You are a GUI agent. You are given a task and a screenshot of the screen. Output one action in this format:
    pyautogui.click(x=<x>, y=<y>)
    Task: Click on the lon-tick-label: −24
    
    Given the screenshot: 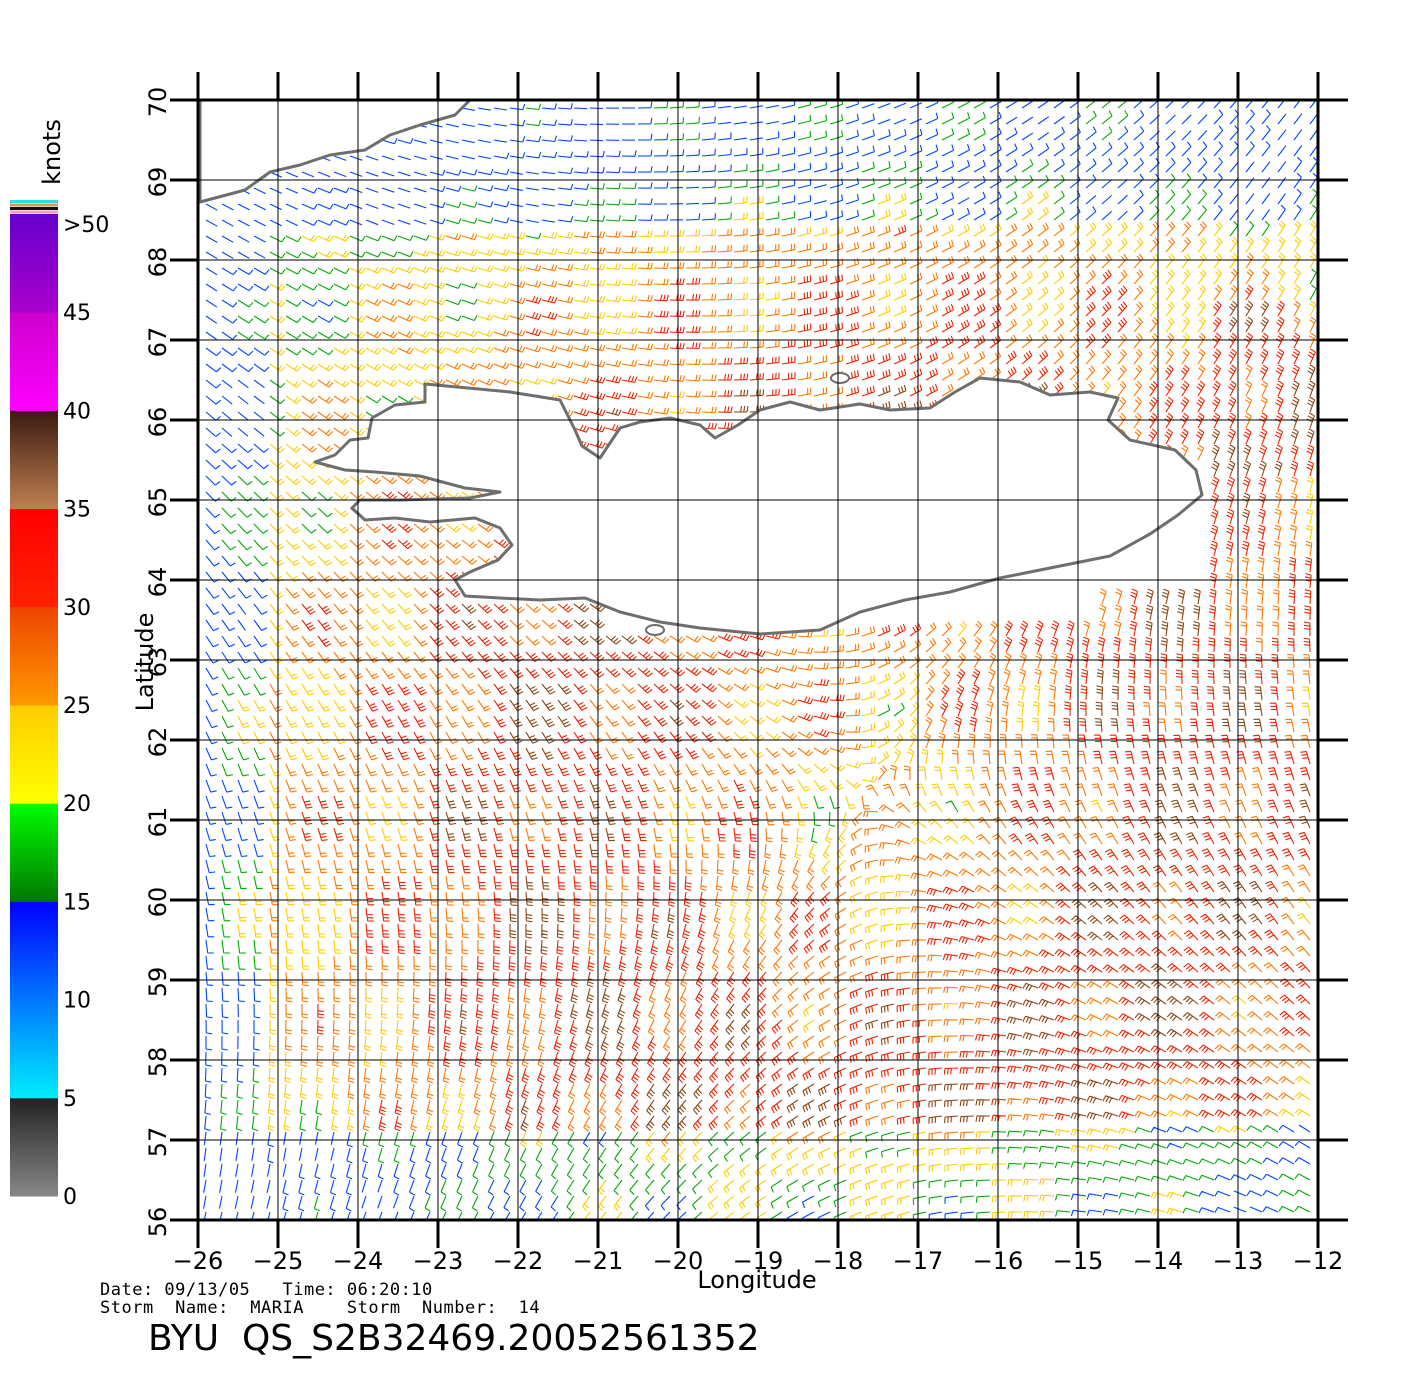 What is the action you would take?
    pyautogui.click(x=358, y=1261)
    